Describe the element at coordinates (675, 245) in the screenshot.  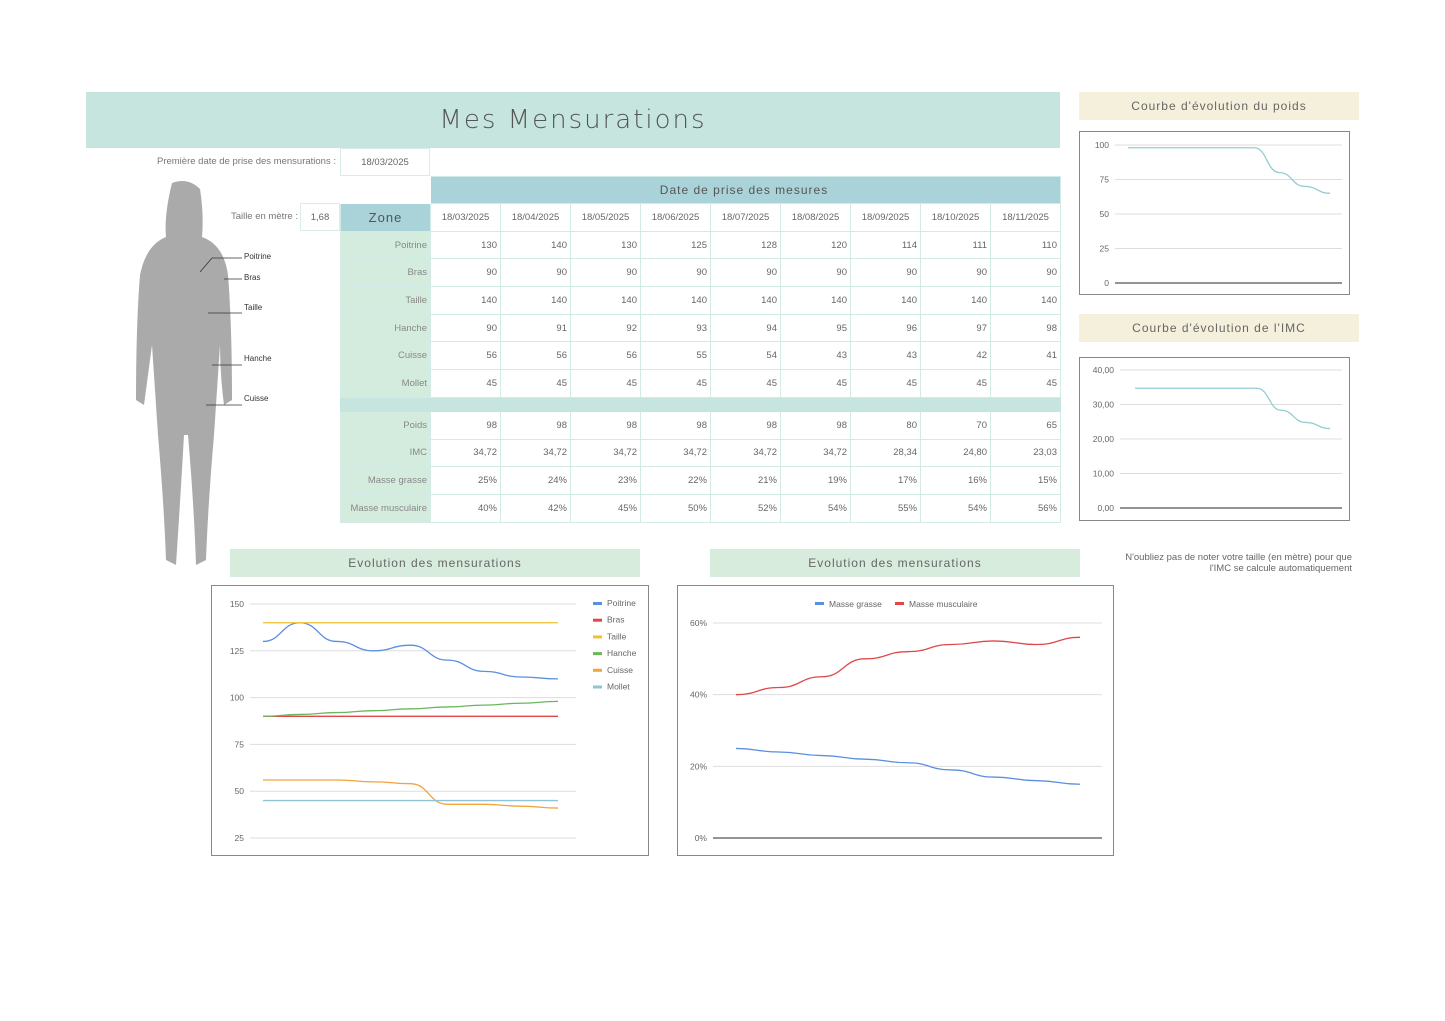
I see `value-cell: 125` at that location.